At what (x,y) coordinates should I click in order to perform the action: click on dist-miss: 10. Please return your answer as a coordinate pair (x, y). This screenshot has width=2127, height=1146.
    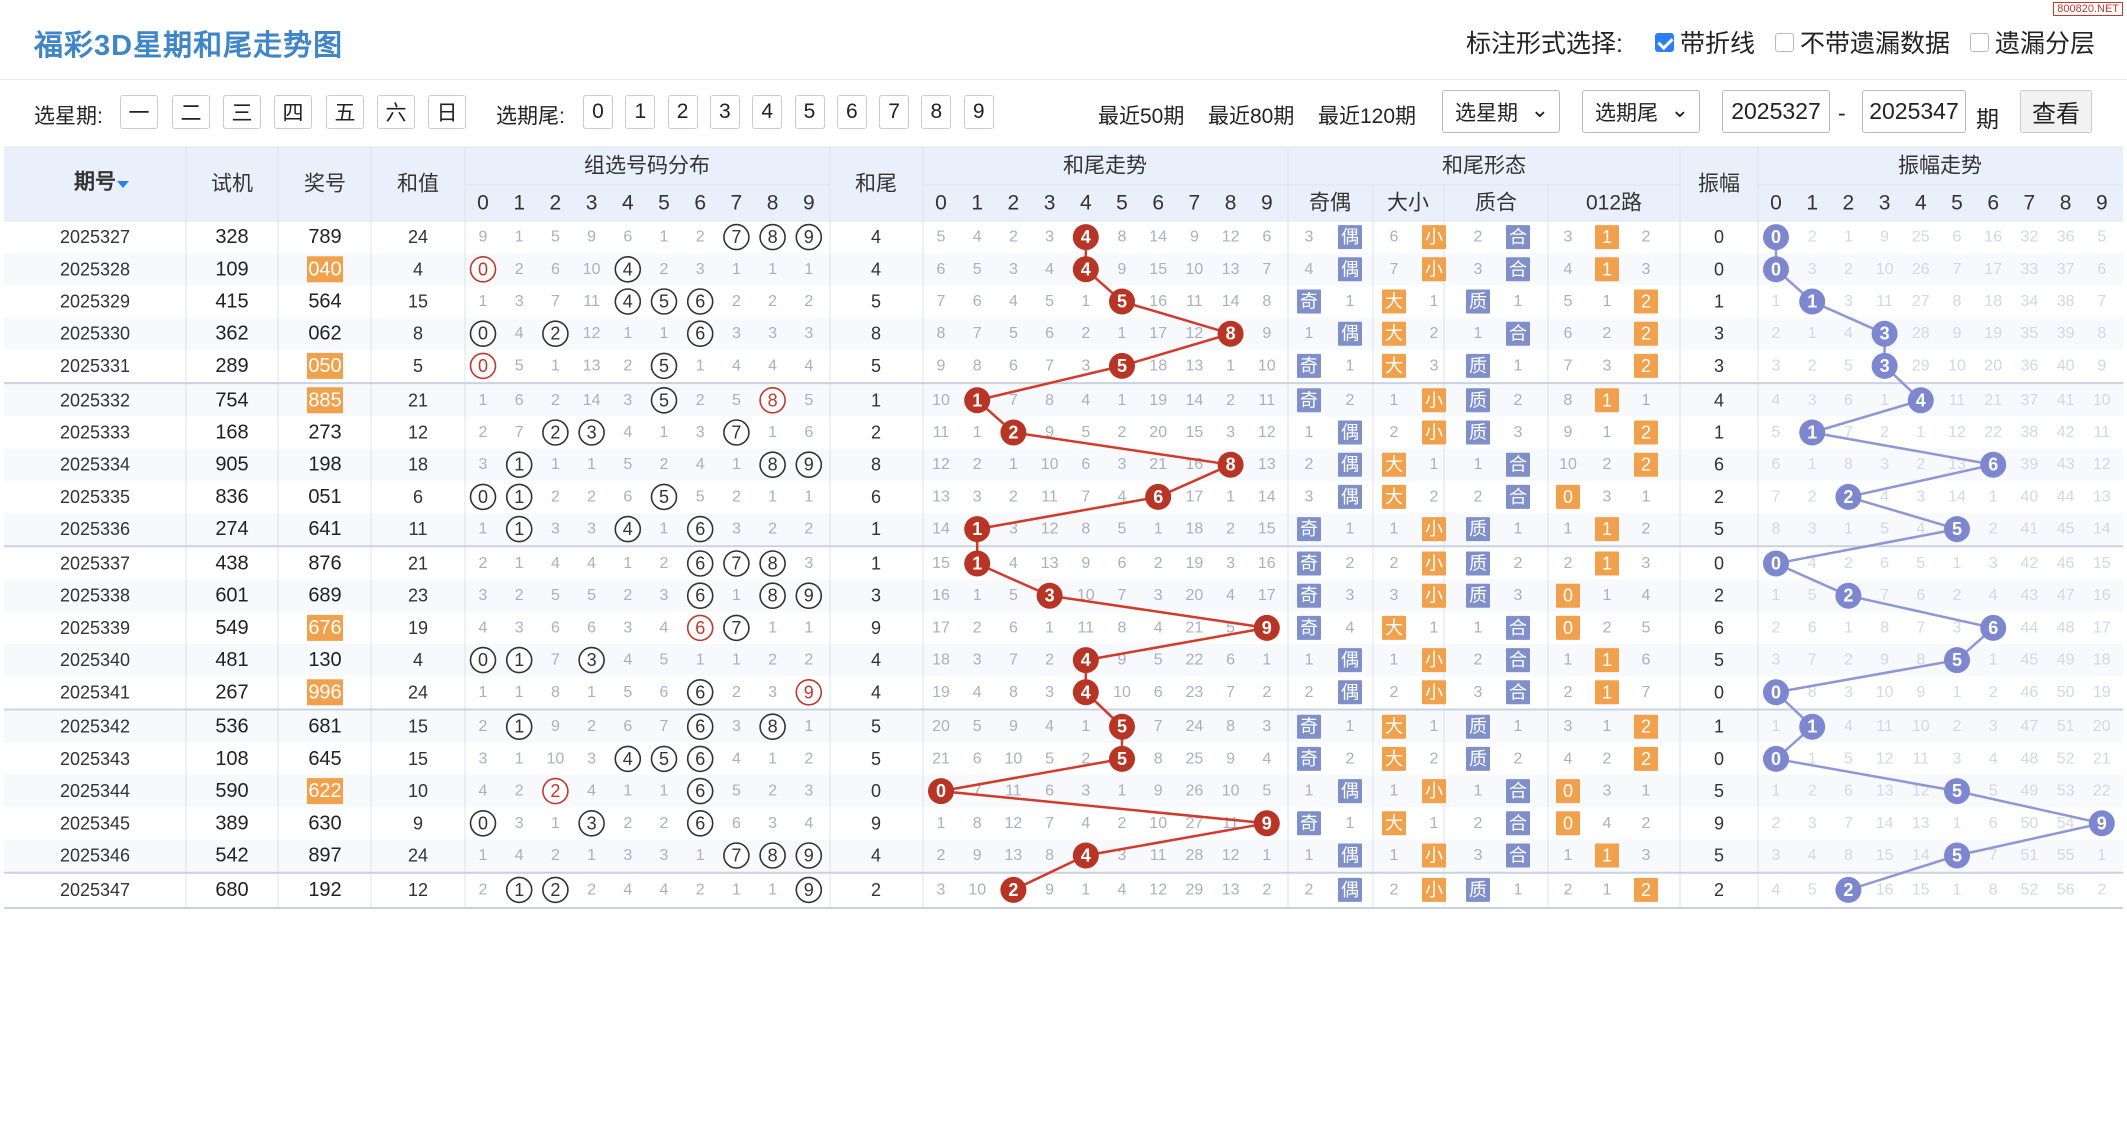
    Looking at the image, I should click on (592, 269).